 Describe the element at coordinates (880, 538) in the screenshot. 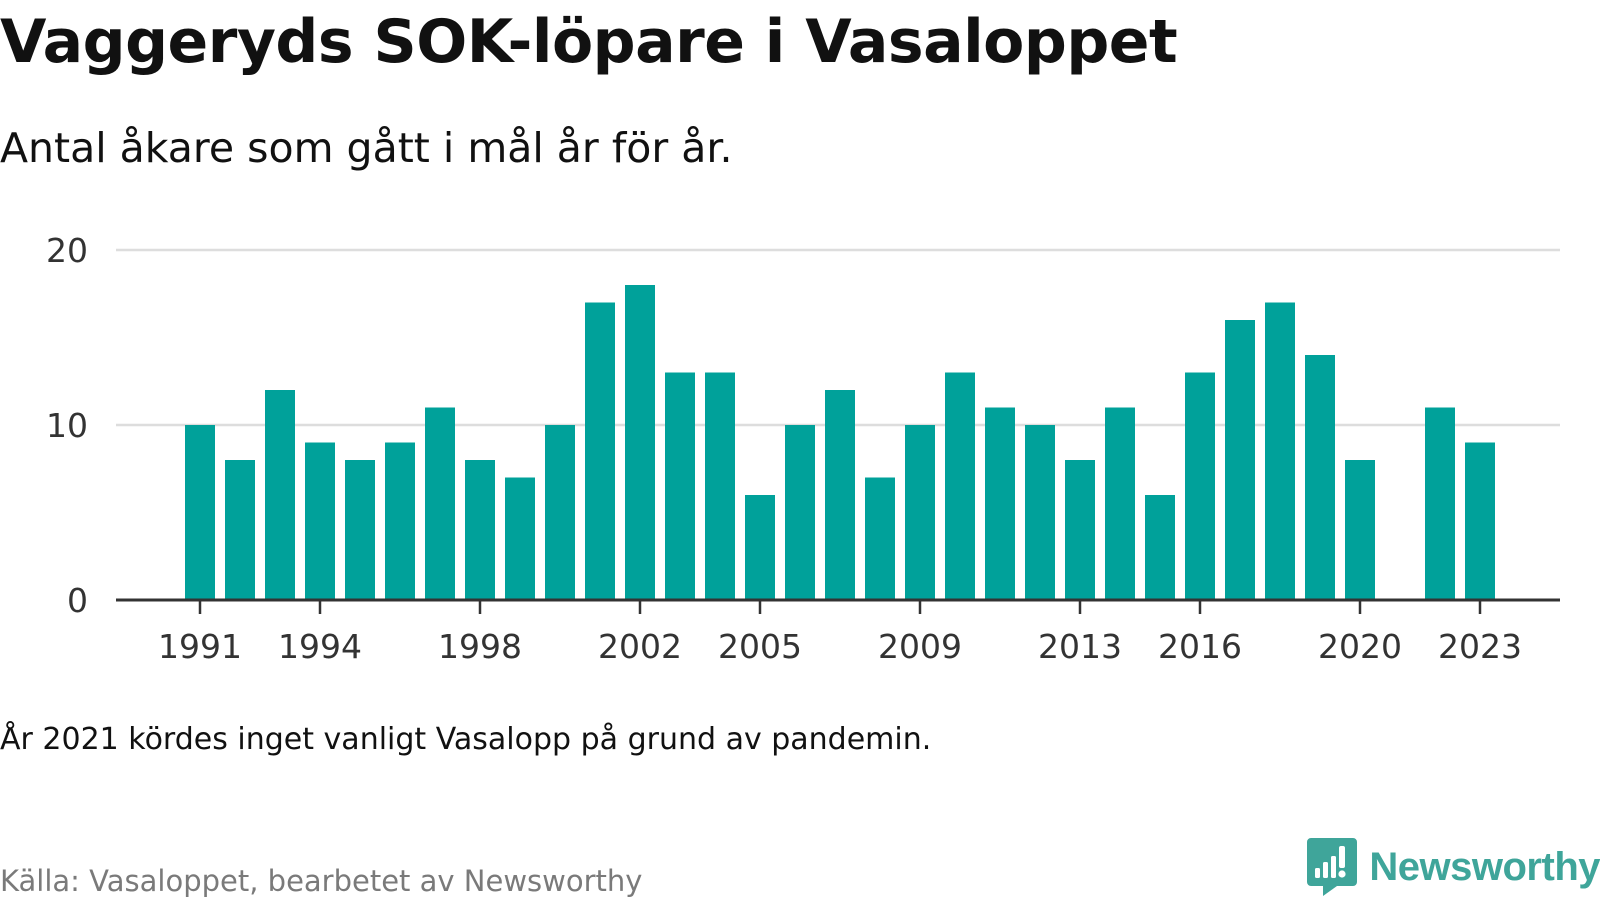

I see `bar-2008` at that location.